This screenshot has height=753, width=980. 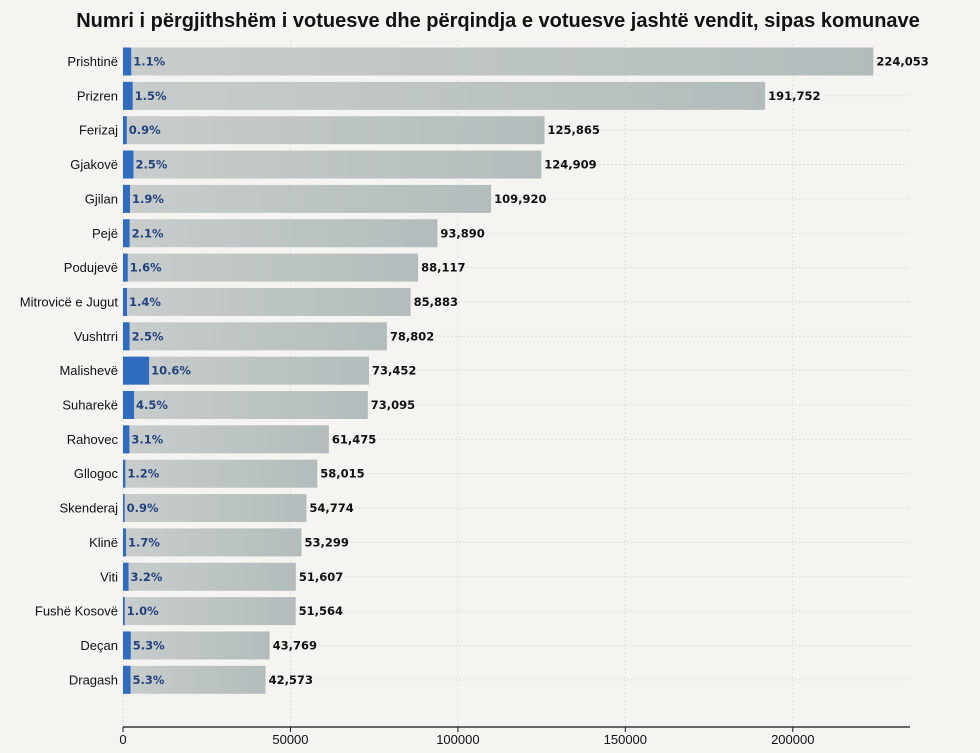 I want to click on x-tick-label: 50000, so click(x=290, y=739).